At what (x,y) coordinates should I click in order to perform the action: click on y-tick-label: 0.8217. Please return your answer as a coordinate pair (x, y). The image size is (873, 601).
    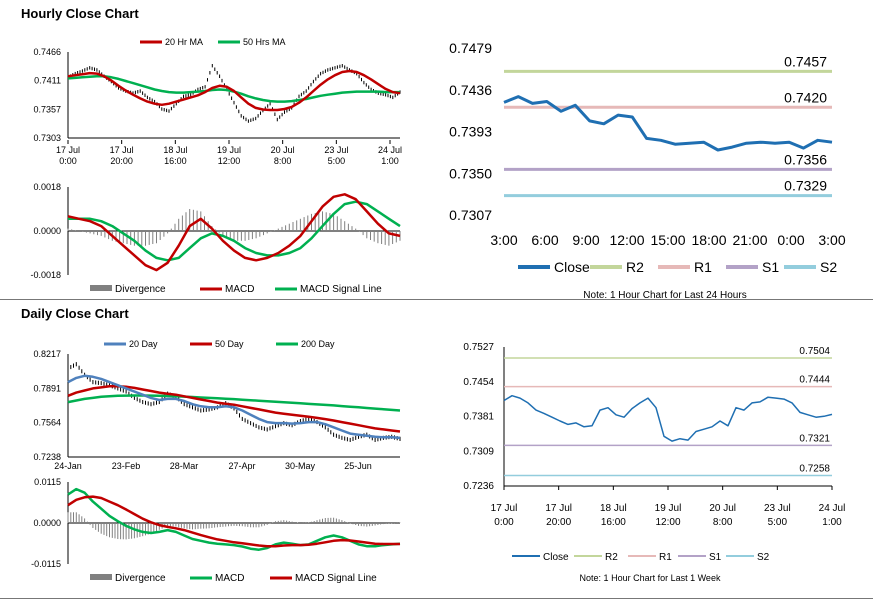
    Looking at the image, I should click on (47, 354).